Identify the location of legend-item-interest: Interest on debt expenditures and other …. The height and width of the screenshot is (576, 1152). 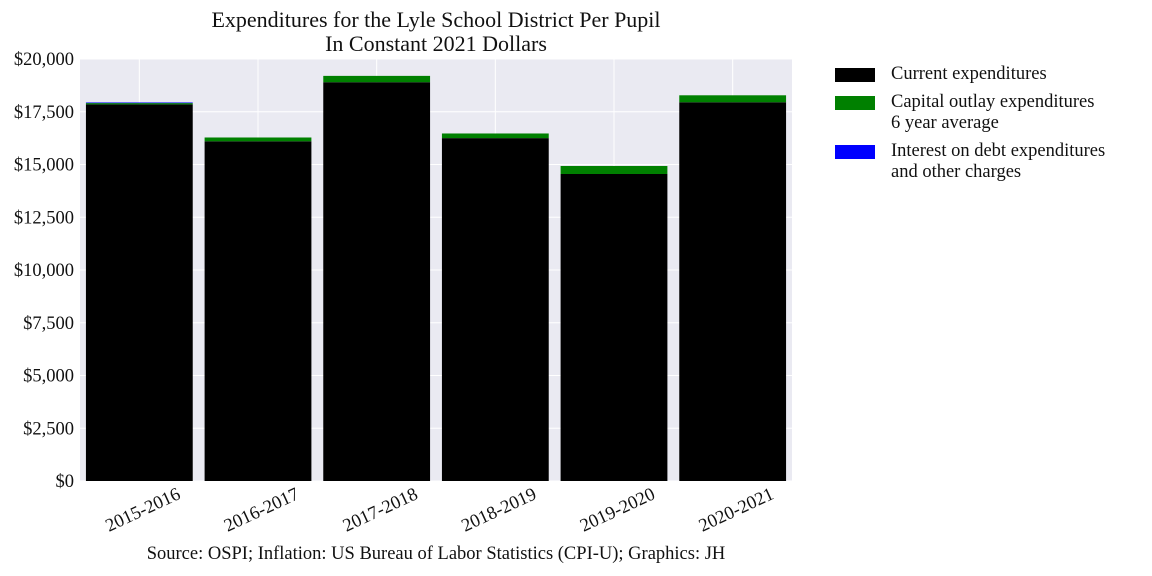
(970, 162).